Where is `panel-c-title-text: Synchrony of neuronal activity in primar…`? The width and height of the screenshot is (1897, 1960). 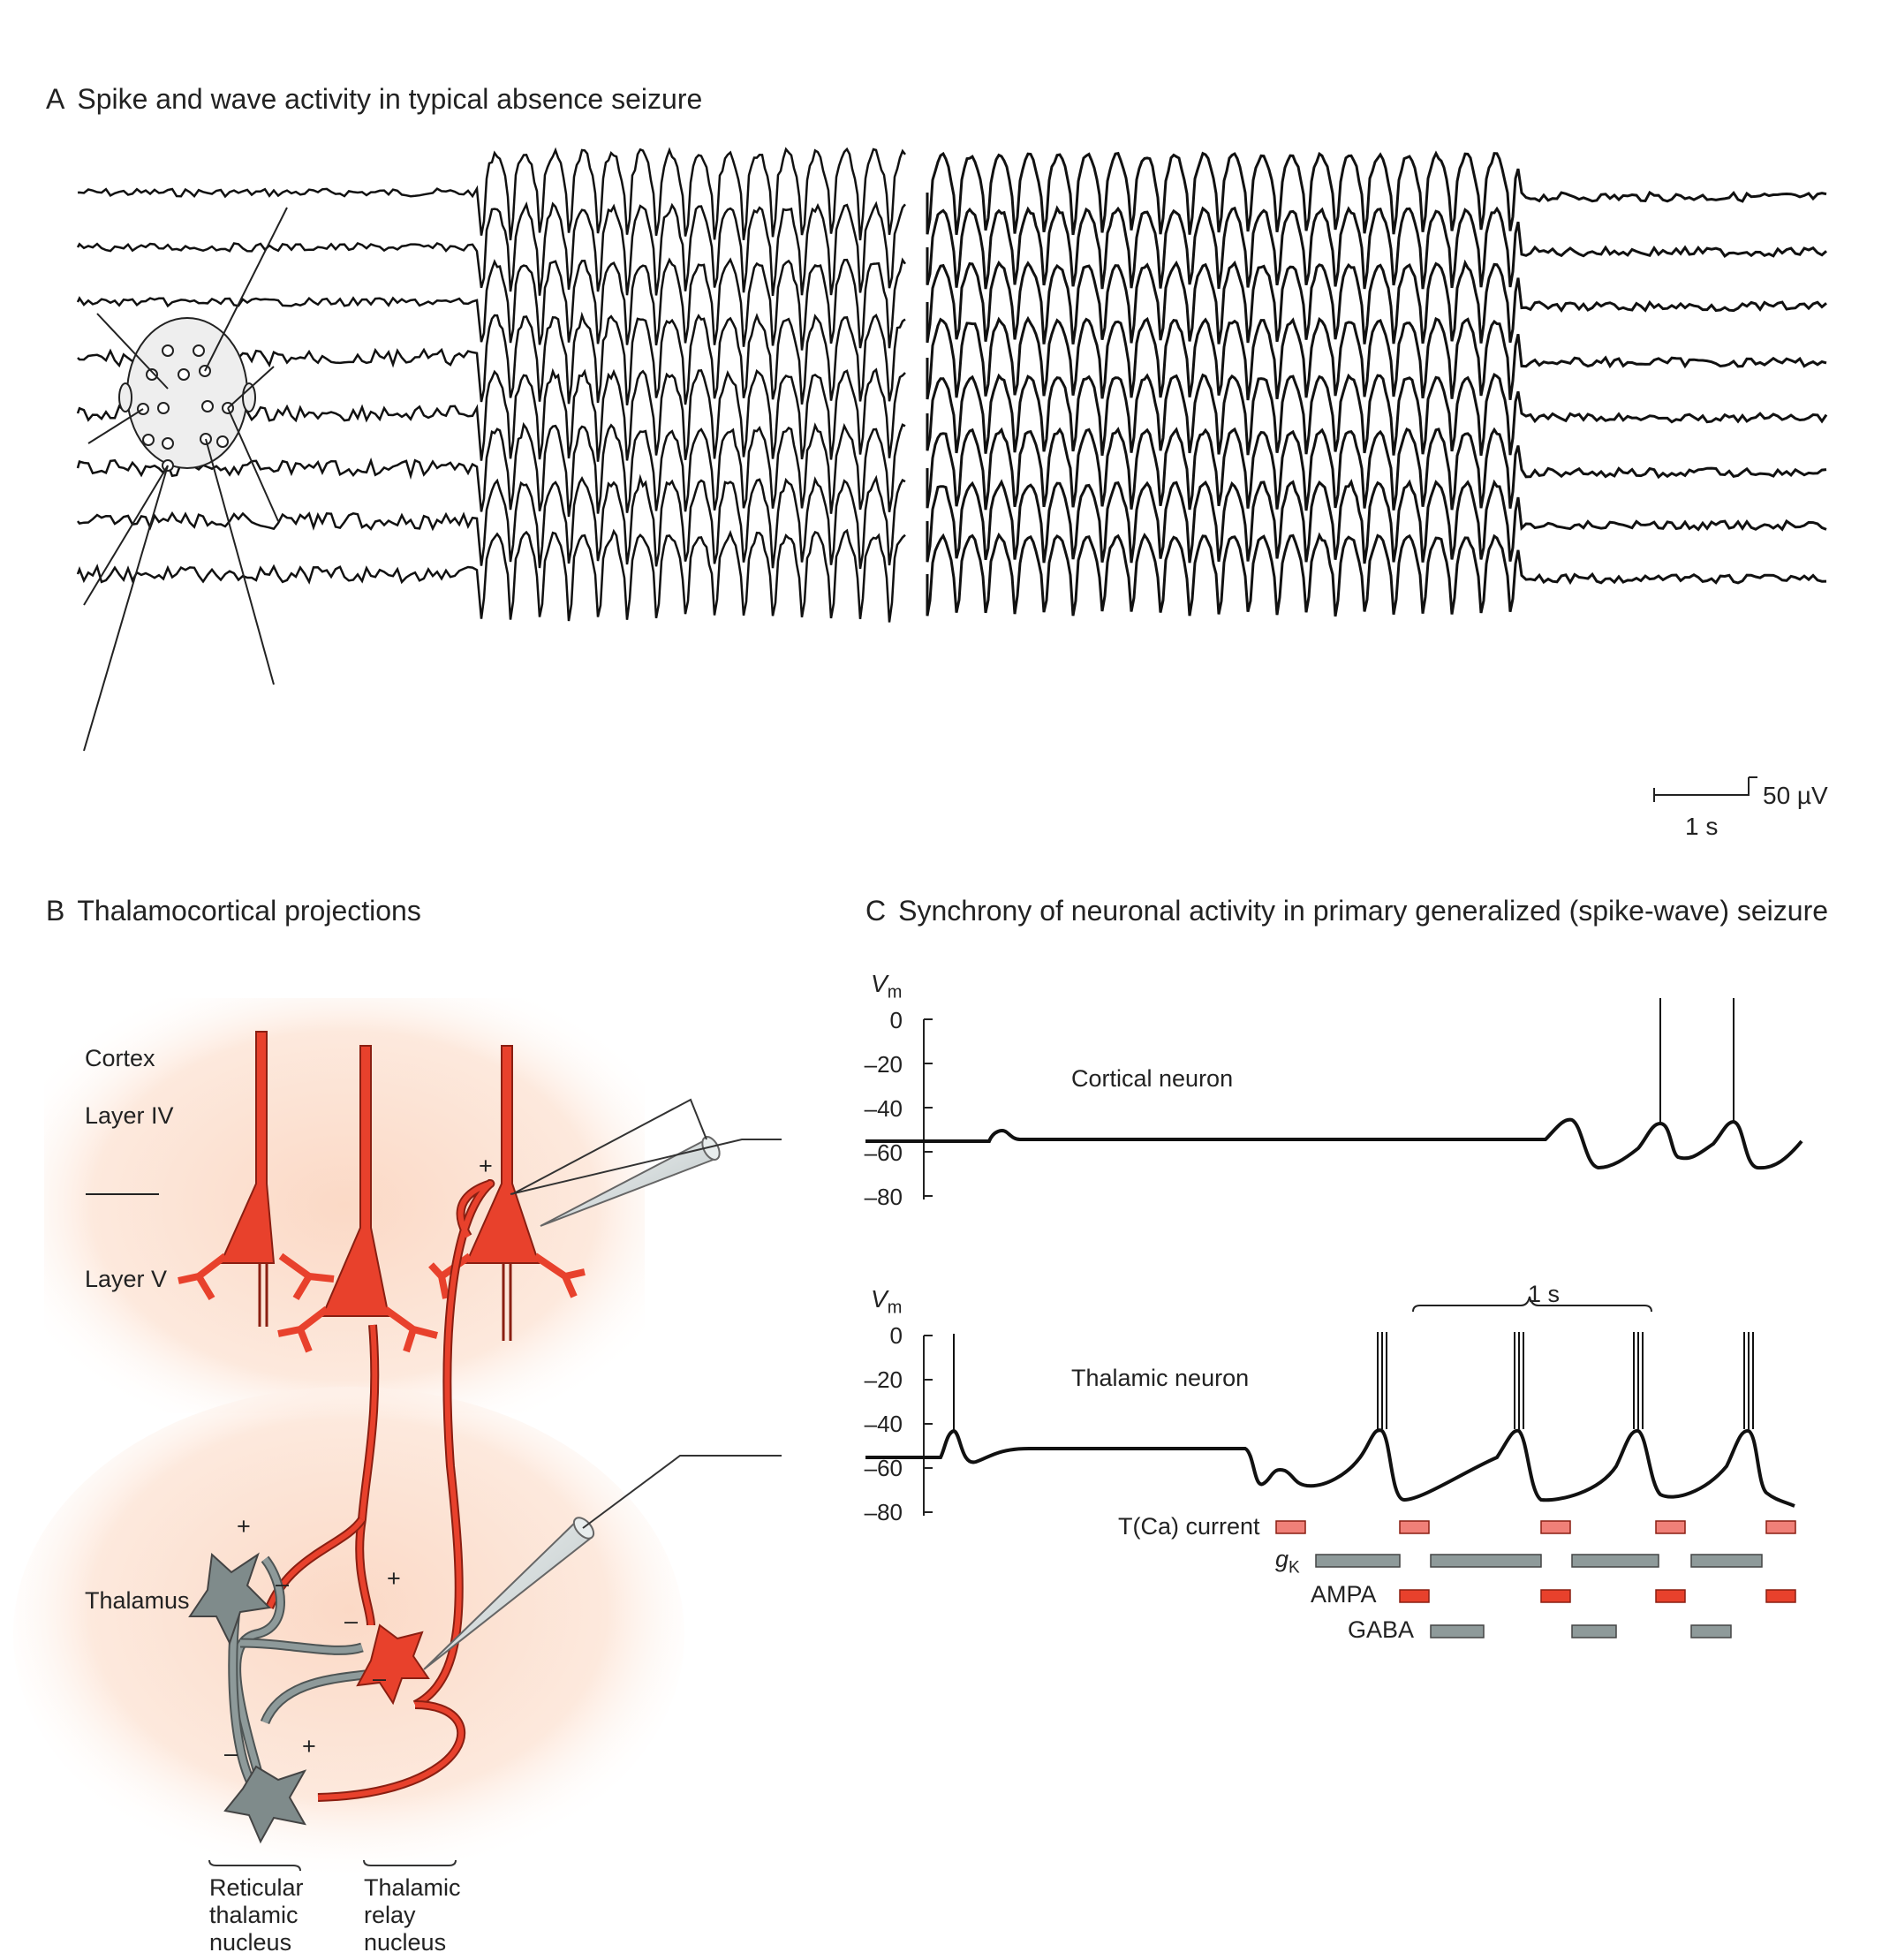 panel-c-title-text: Synchrony of neuronal activity in primar… is located at coordinates (1363, 911).